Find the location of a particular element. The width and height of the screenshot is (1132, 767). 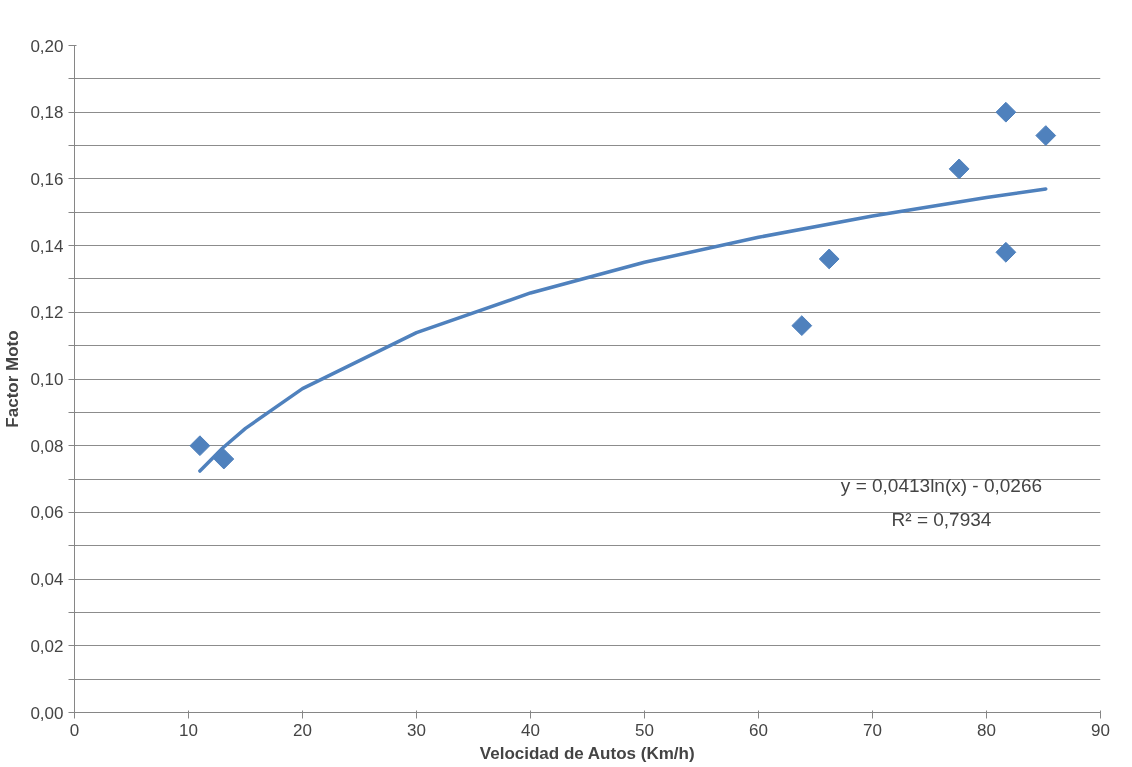

y-tick-label: 0,16 is located at coordinates (47, 179).